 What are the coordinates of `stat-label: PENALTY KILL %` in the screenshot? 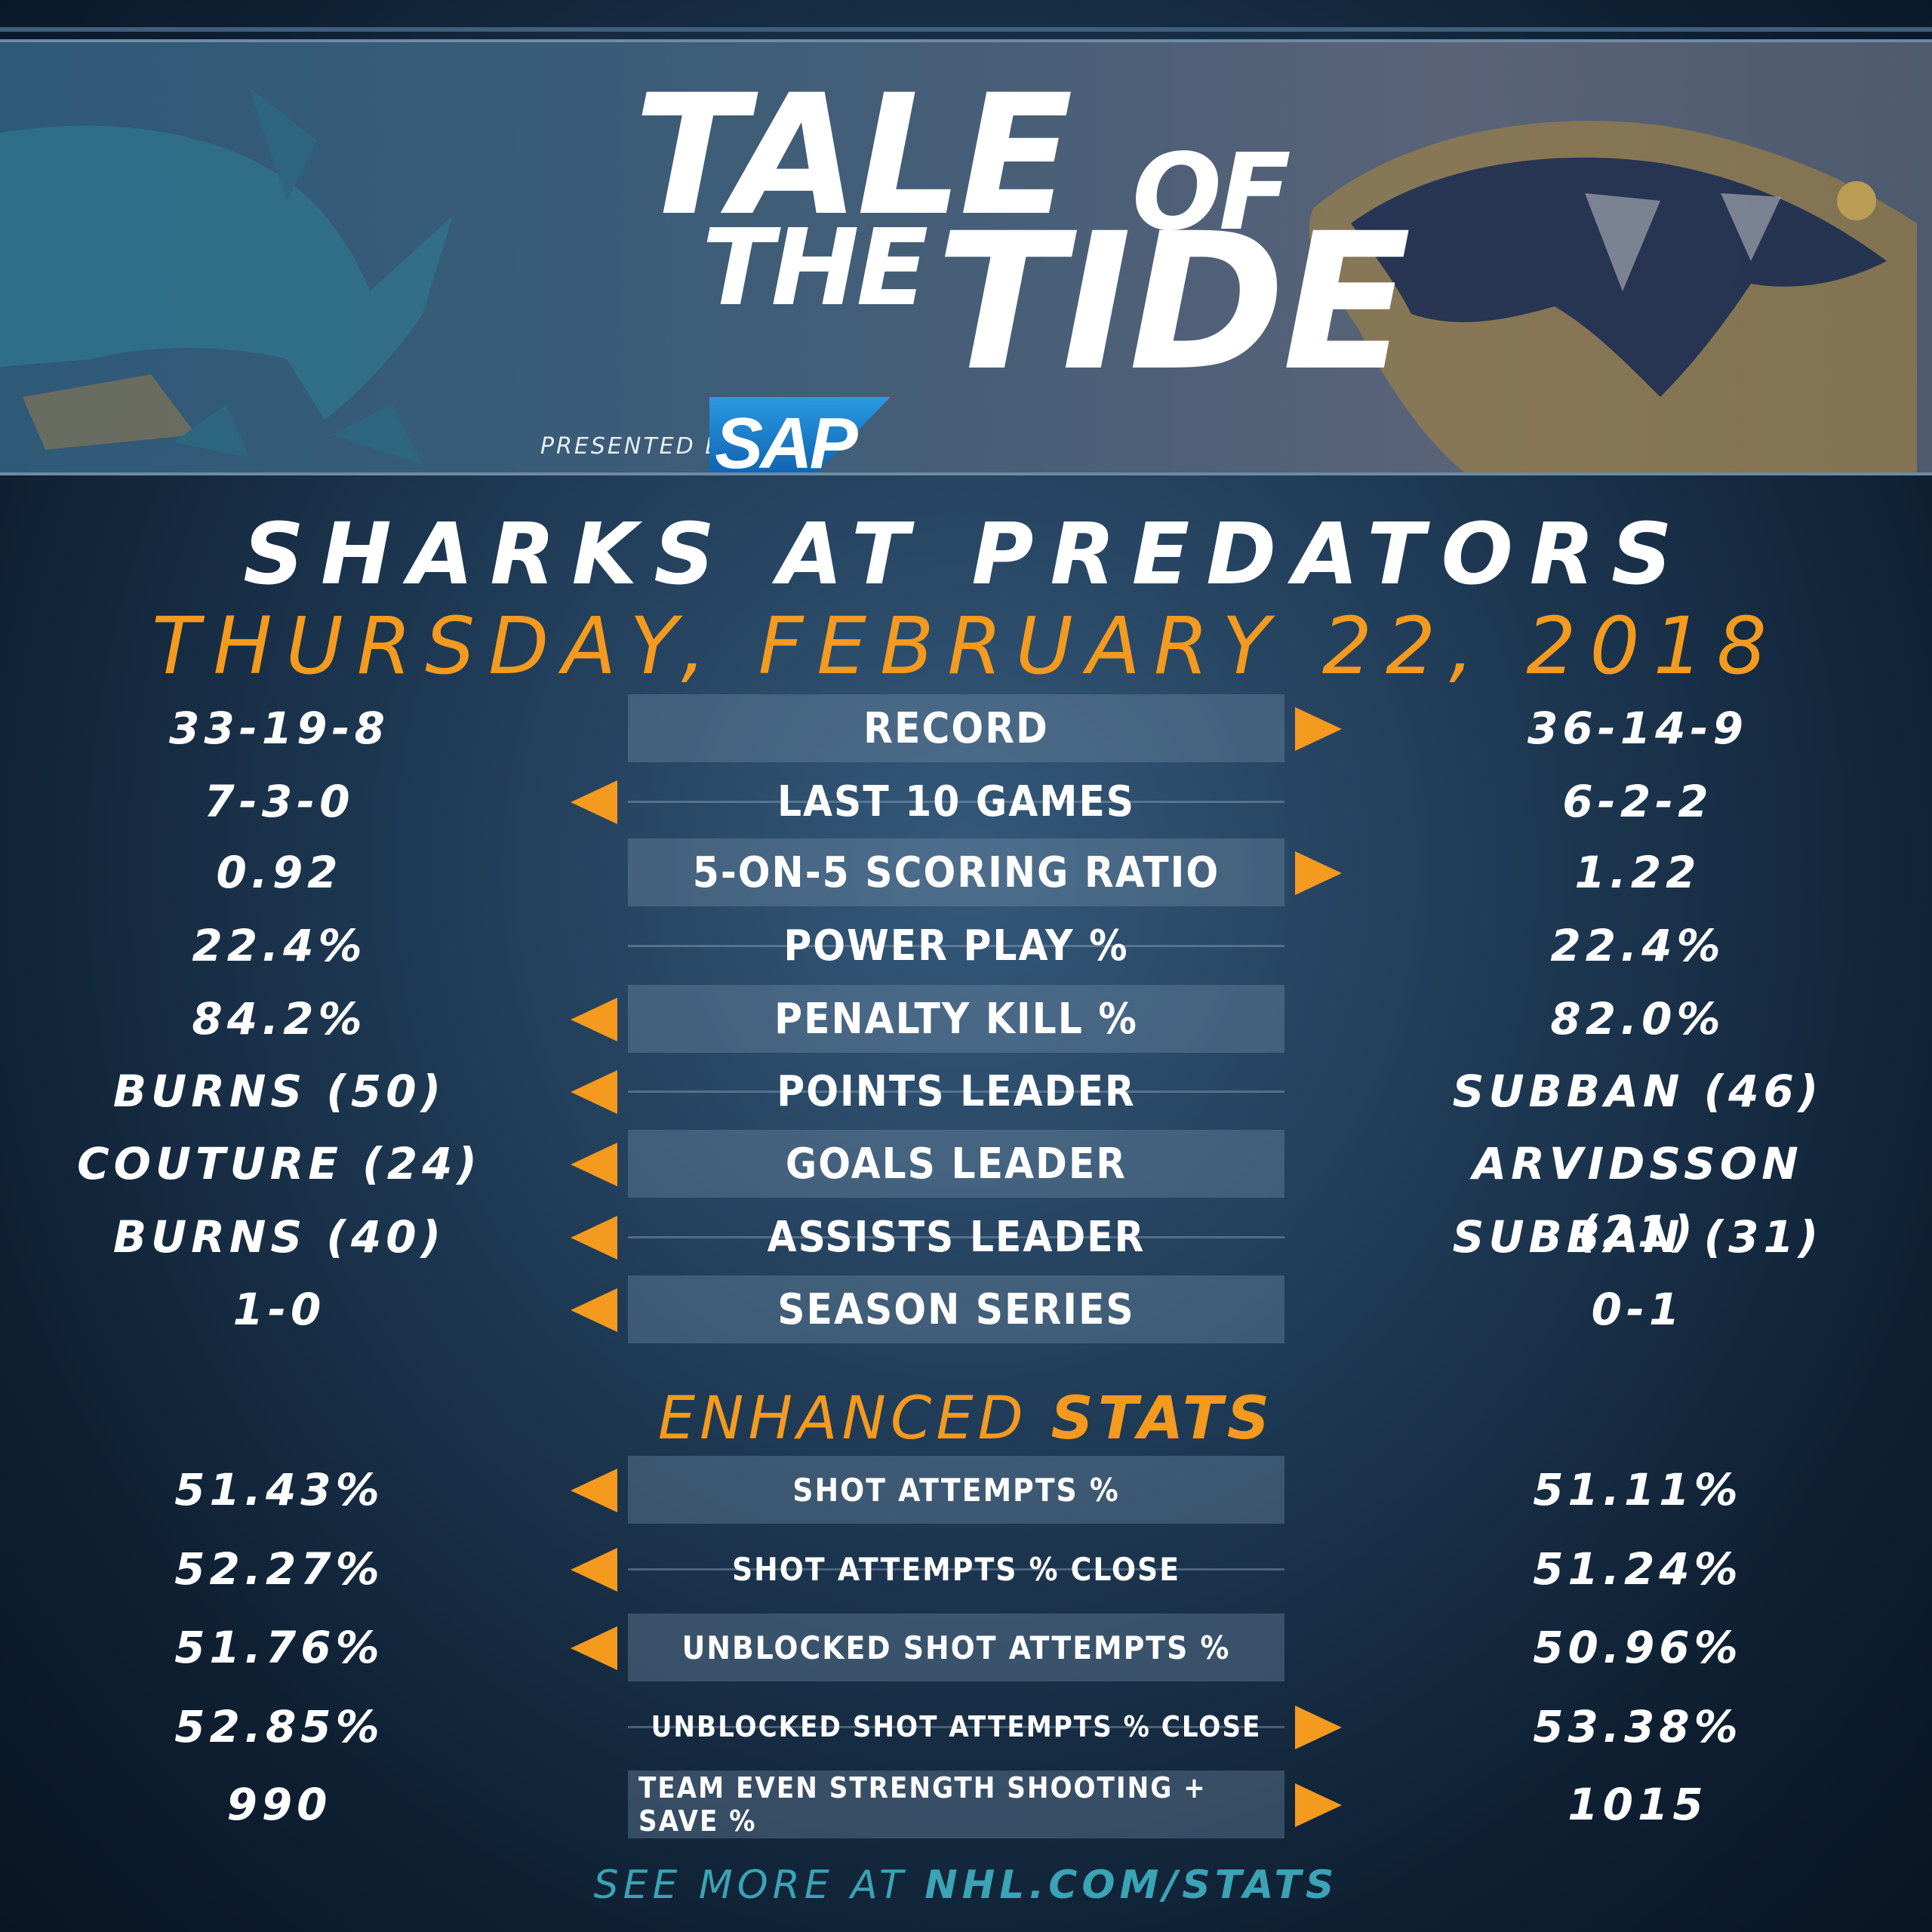 It's located at (956, 1019).